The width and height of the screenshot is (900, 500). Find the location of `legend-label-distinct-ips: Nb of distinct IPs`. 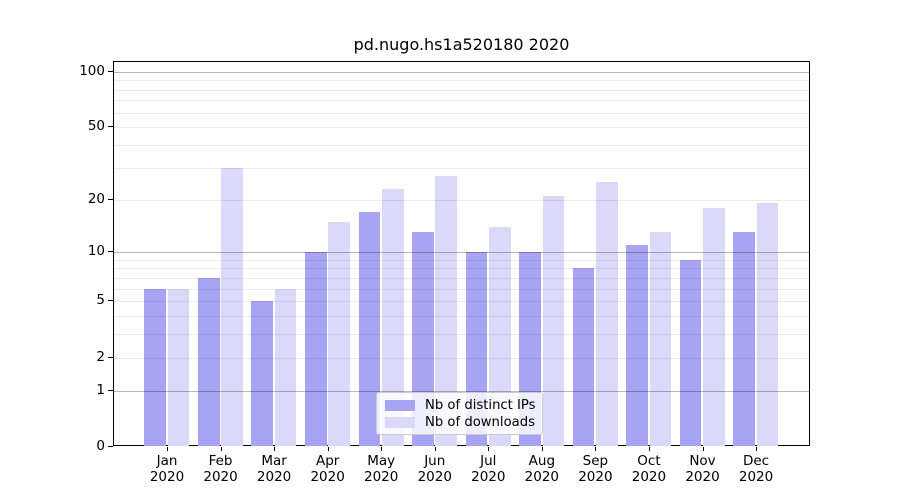

legend-label-distinct-ips: Nb of distinct IPs is located at coordinates (480, 405).